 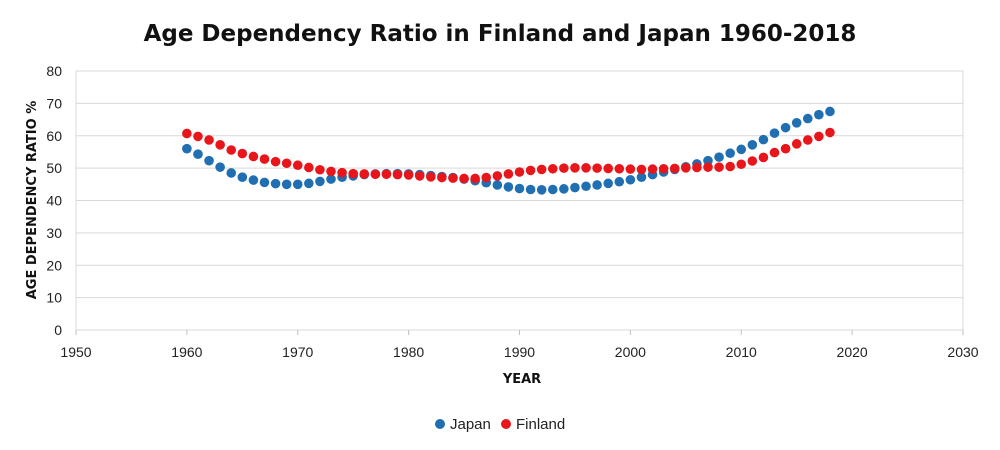 I want to click on point-finland-1990, so click(x=519, y=172).